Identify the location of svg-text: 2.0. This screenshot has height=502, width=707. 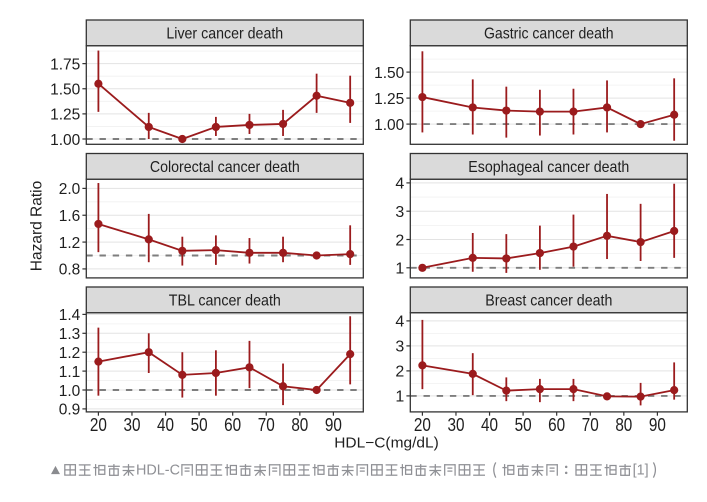
(70, 189).